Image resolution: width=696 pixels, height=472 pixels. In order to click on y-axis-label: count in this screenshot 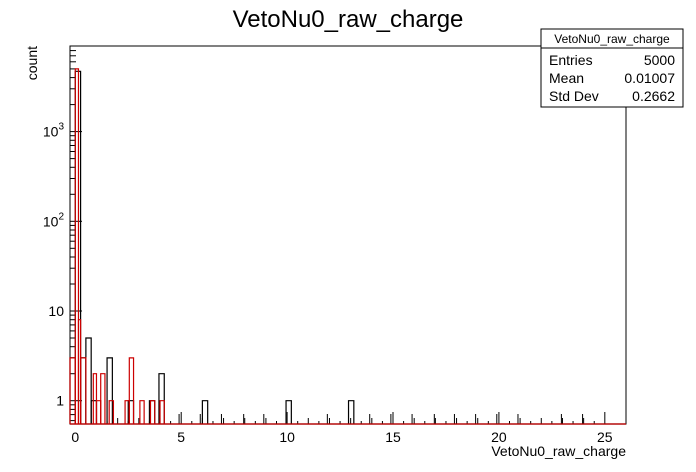, I will do `click(32, 63)`.